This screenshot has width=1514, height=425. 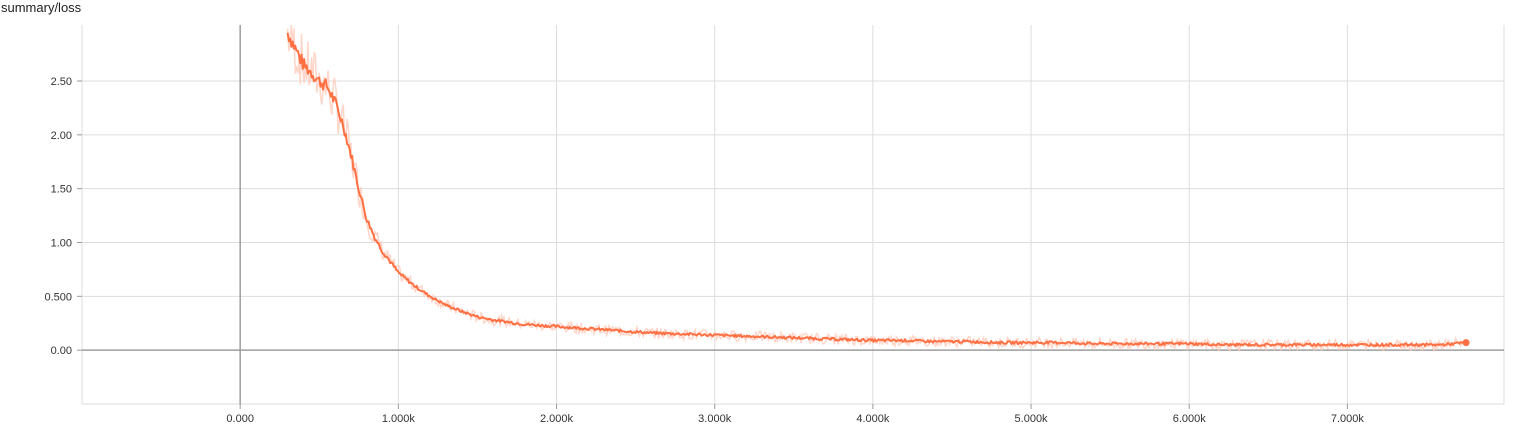 I want to click on y-tick-label: 1.50, so click(x=61, y=190).